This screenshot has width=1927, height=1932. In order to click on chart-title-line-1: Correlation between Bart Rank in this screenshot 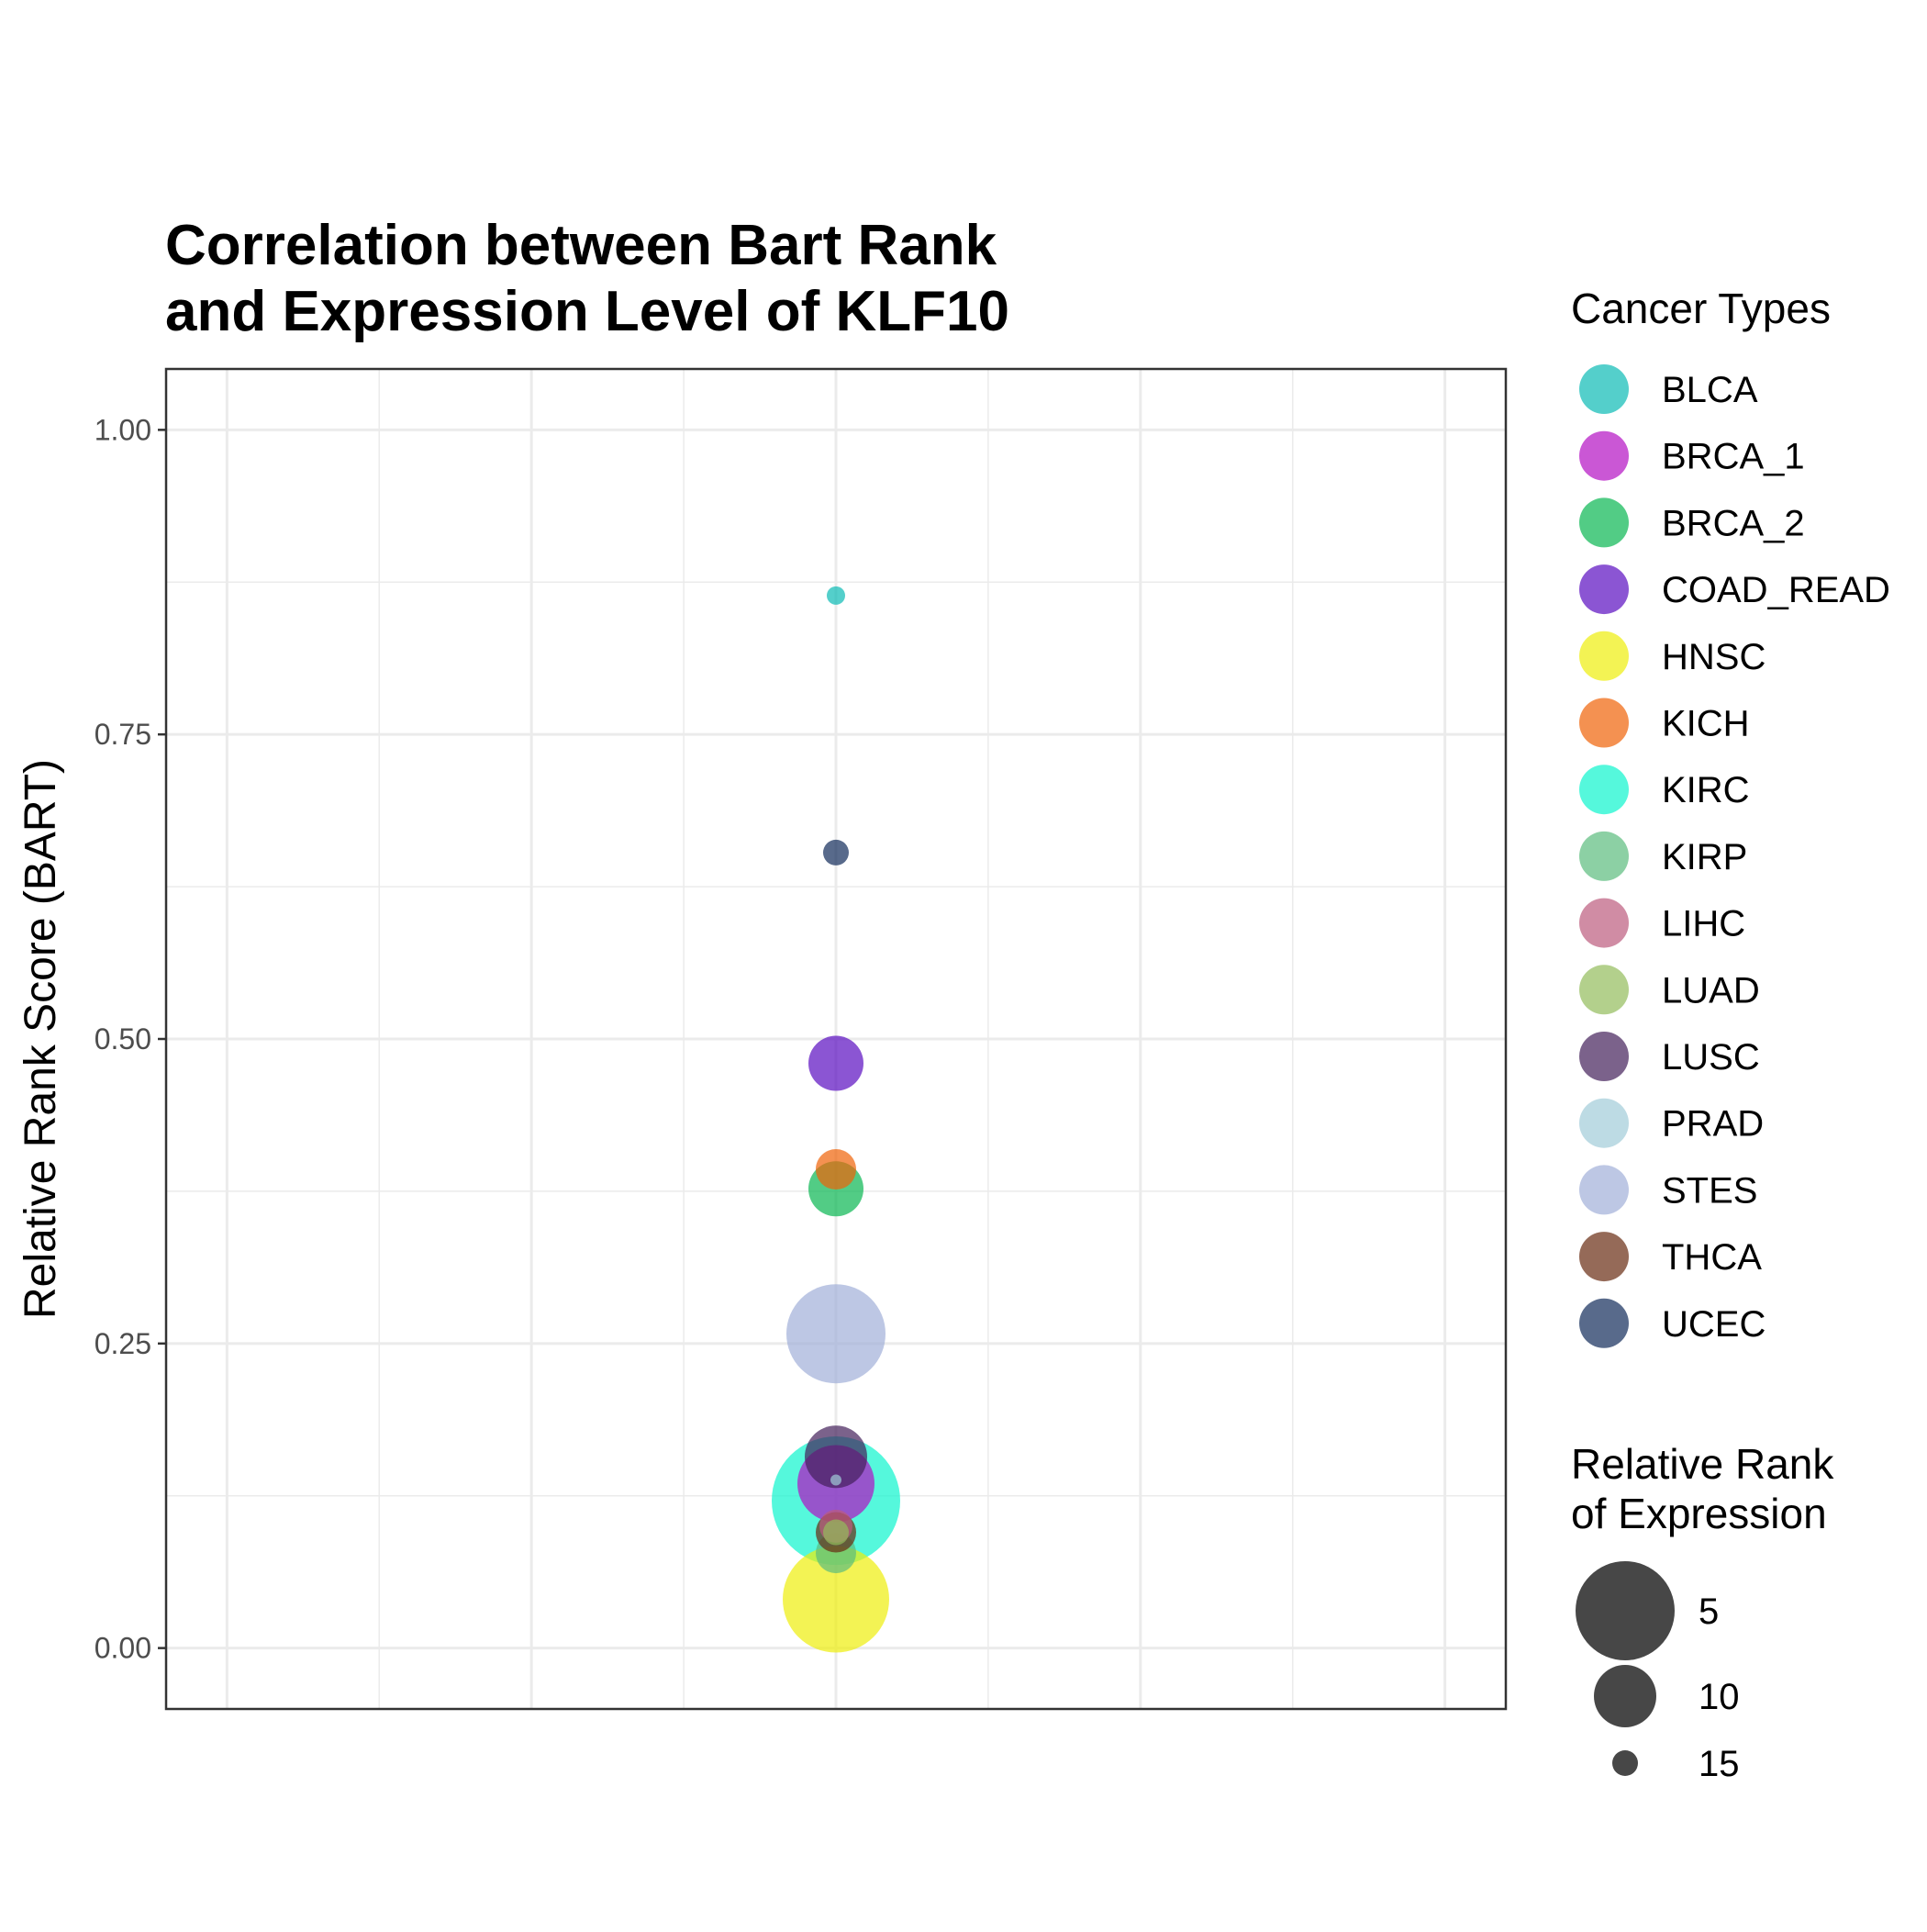, I will do `click(581, 245)`.